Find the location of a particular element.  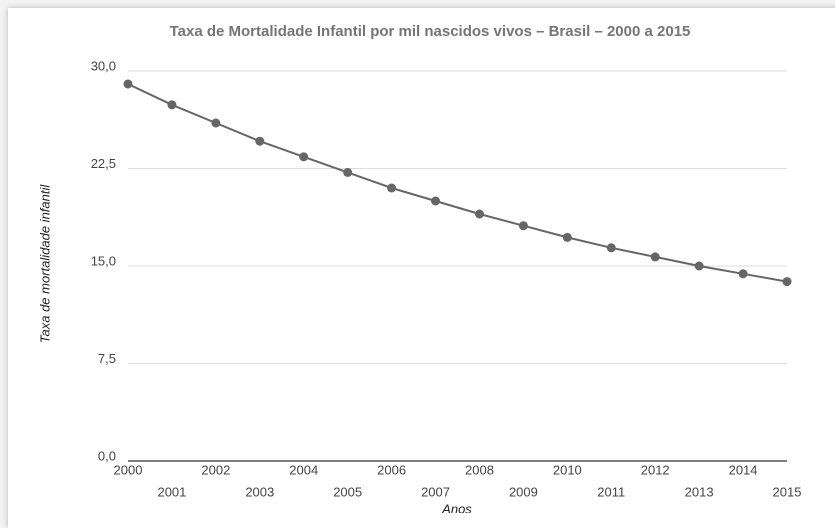

x-tick-label: 2002 is located at coordinates (215, 469).